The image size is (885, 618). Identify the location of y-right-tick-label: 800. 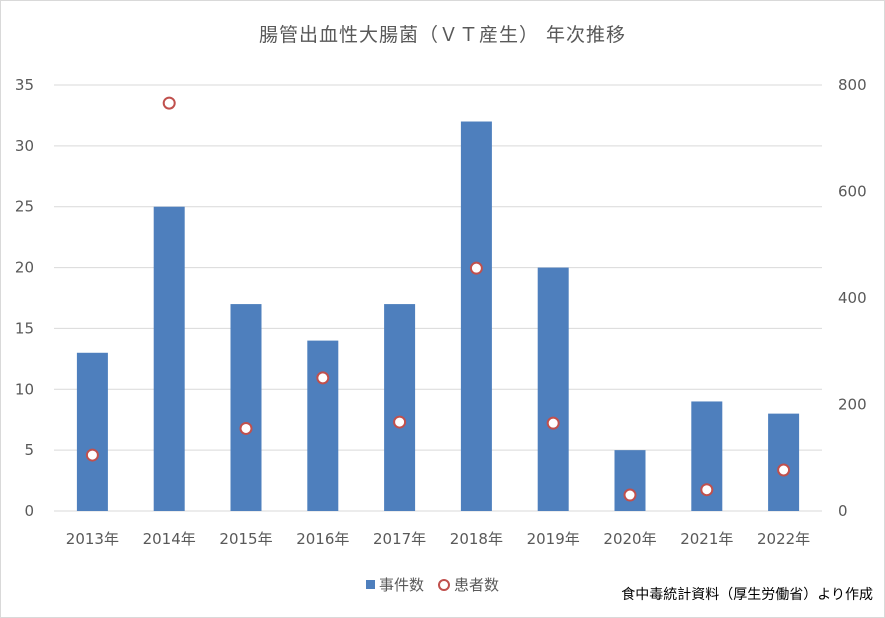
(852, 85).